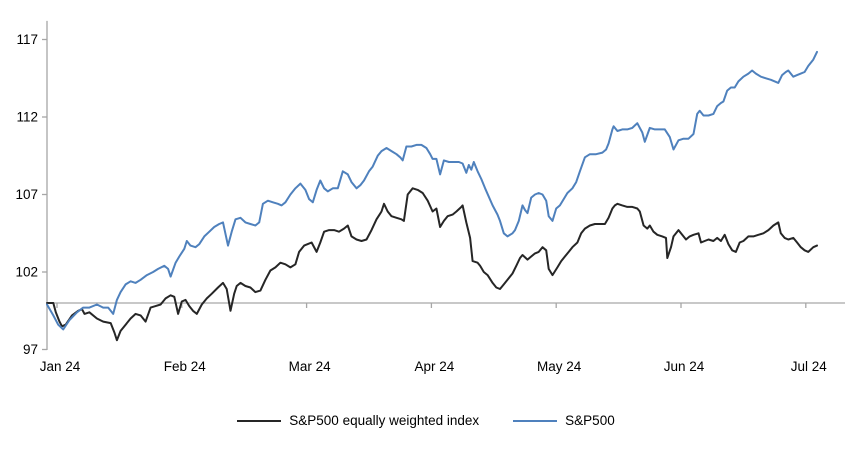 The image size is (852, 453). Describe the element at coordinates (435, 366) in the screenshot. I see `x-tick-label: Apr 24` at that location.